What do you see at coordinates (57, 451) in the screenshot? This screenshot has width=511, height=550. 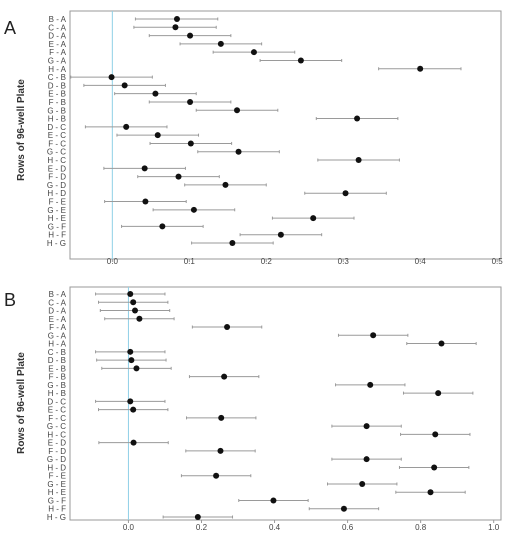 I see `panel-b-y-tick-label: F - D` at bounding box center [57, 451].